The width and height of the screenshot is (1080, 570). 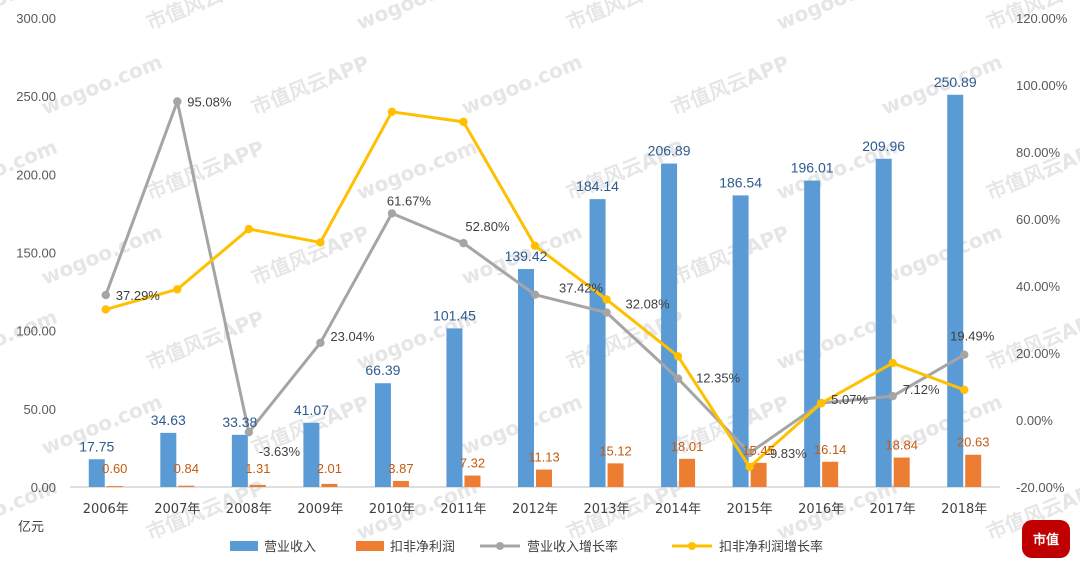 What do you see at coordinates (168, 420) in the screenshot?
I see `revenue-data-label: 34.63` at bounding box center [168, 420].